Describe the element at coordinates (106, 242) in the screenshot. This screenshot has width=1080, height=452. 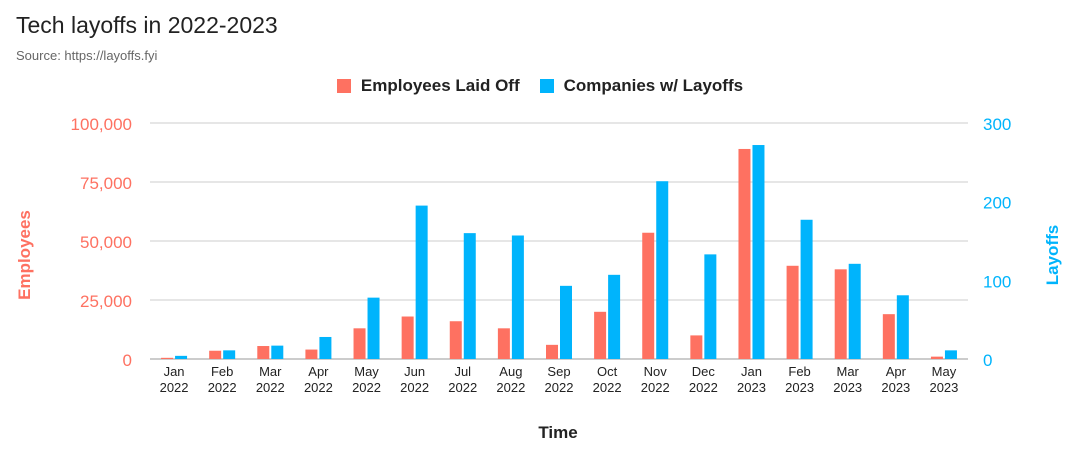
I see `y-tick-label-left: 50,000` at that location.